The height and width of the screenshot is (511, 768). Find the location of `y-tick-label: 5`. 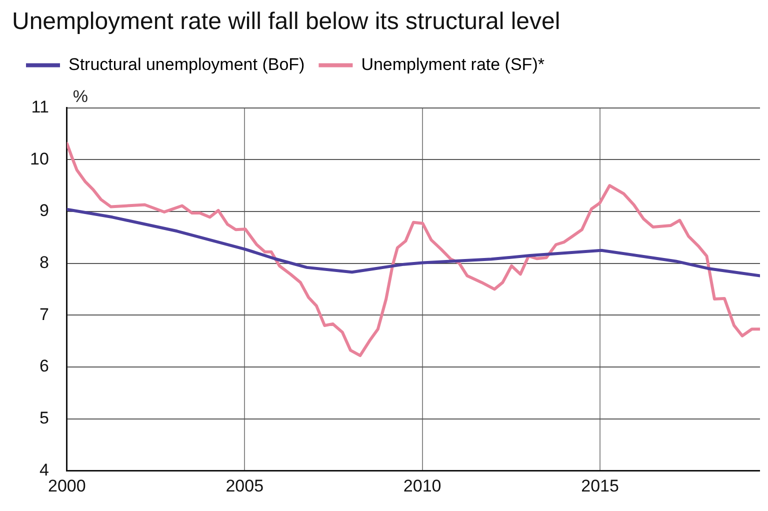

y-tick-label: 5 is located at coordinates (44, 418).